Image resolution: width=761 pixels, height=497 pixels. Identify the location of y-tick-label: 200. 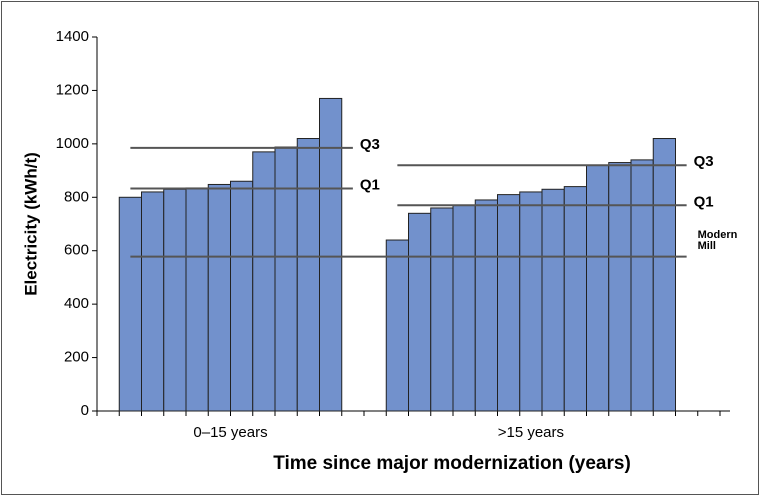
(76, 357).